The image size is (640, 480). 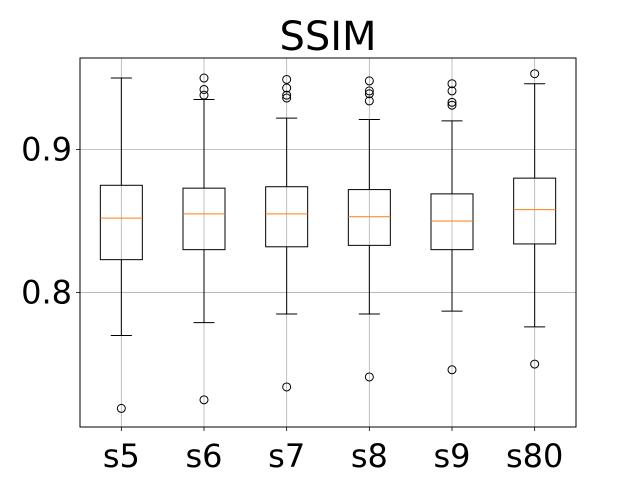 I want to click on x-axis-ticks: s5 s6 s7 s8 s9 s80, so click(x=333, y=451).